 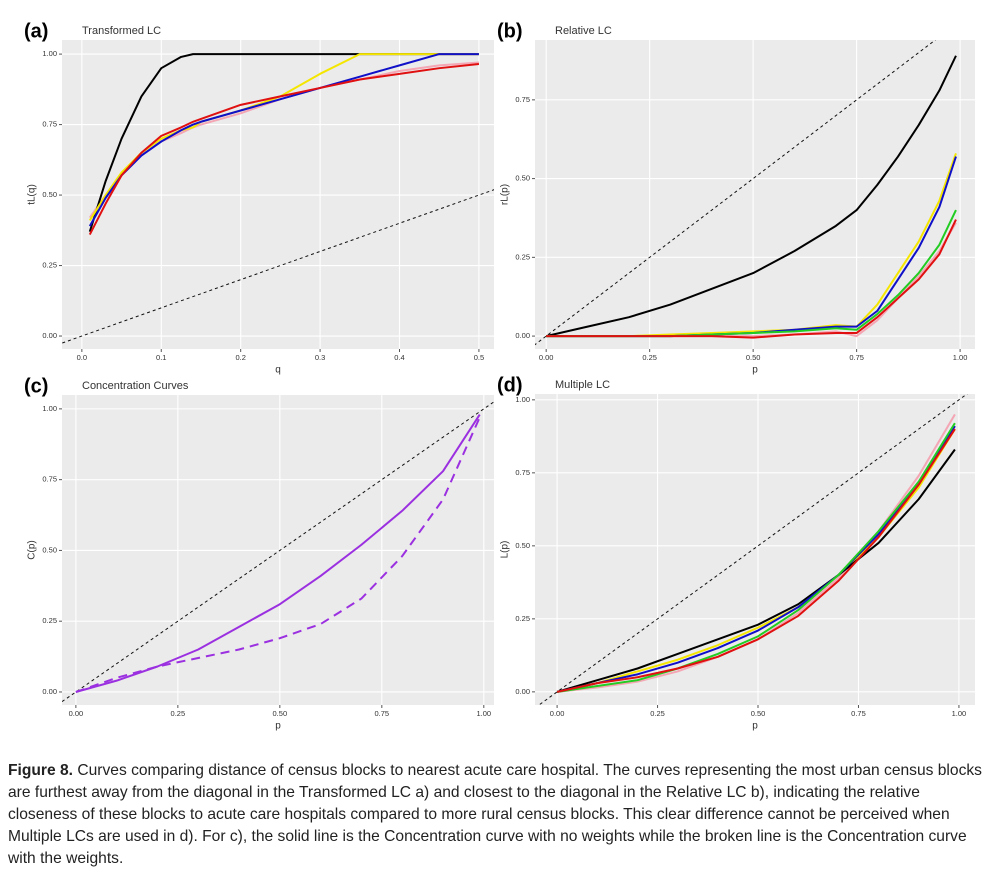 I want to click on y-axis-label: C(p), so click(x=32, y=549).